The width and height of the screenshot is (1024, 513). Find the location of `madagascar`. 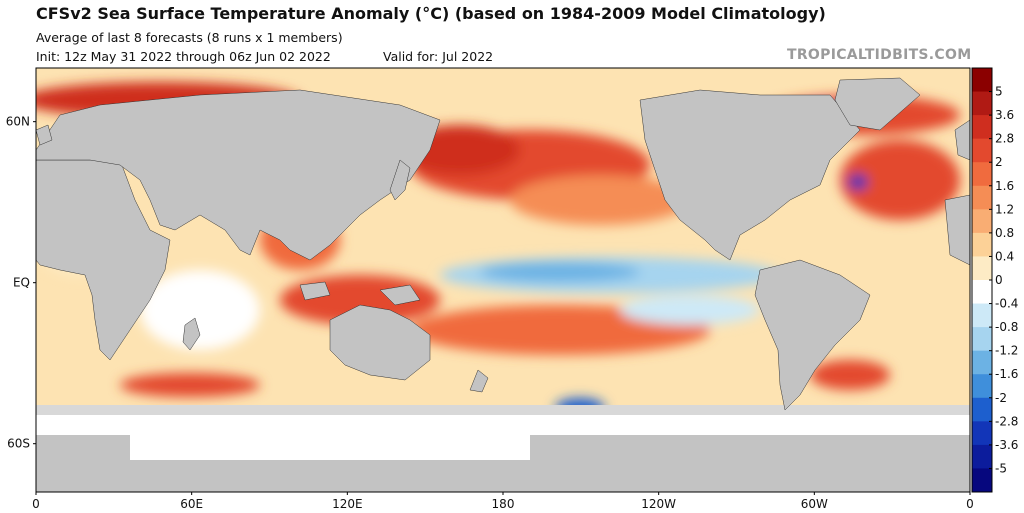

madagascar is located at coordinates (191, 334).